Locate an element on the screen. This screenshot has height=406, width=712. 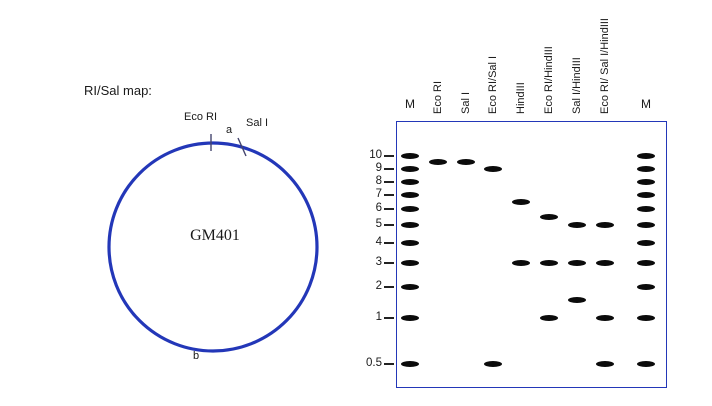
ladder-value-label: 4 is located at coordinates (378, 242).